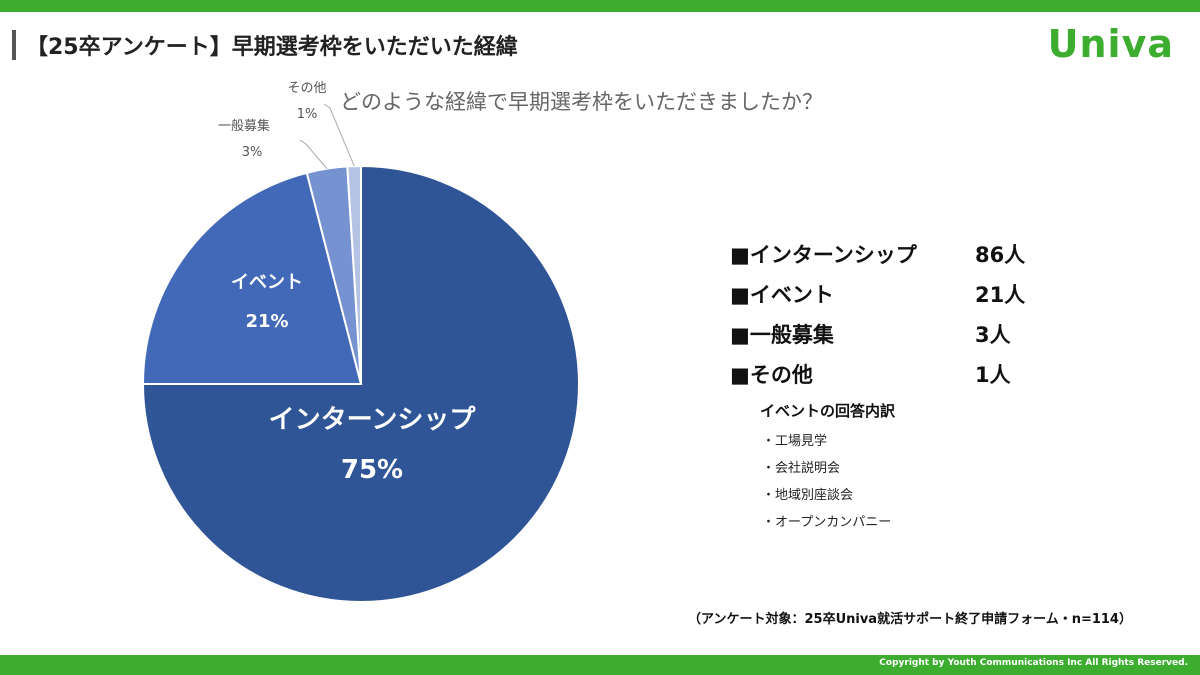 The image size is (1200, 675). I want to click on legend-row-event: ■イベント 21人, so click(877, 294).